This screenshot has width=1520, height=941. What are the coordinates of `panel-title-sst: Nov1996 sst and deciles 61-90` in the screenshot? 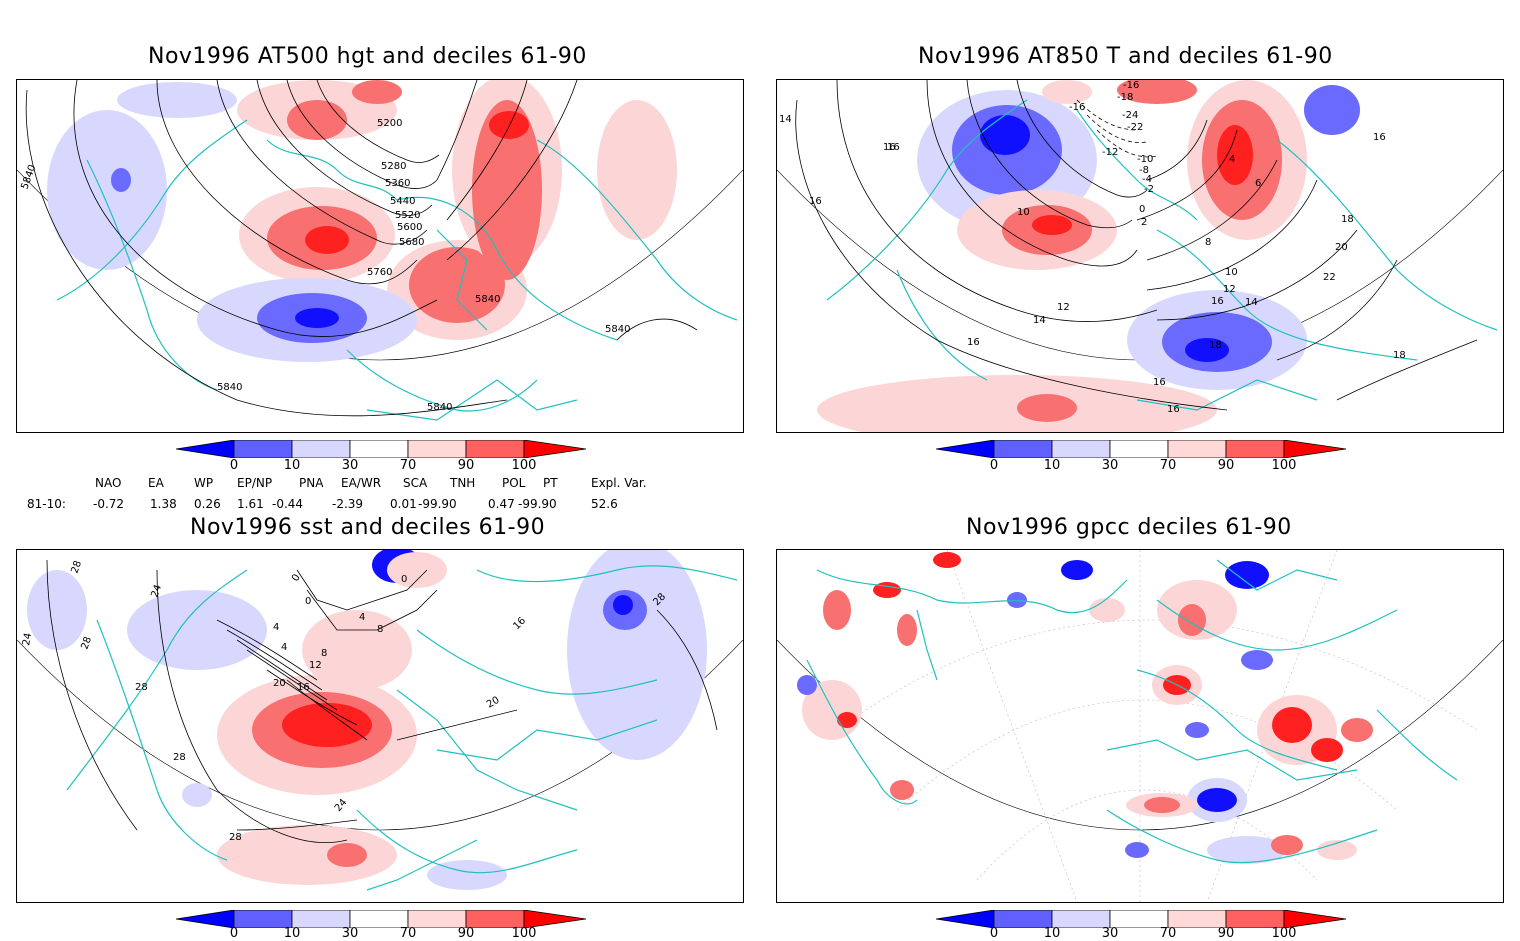 It's located at (368, 527).